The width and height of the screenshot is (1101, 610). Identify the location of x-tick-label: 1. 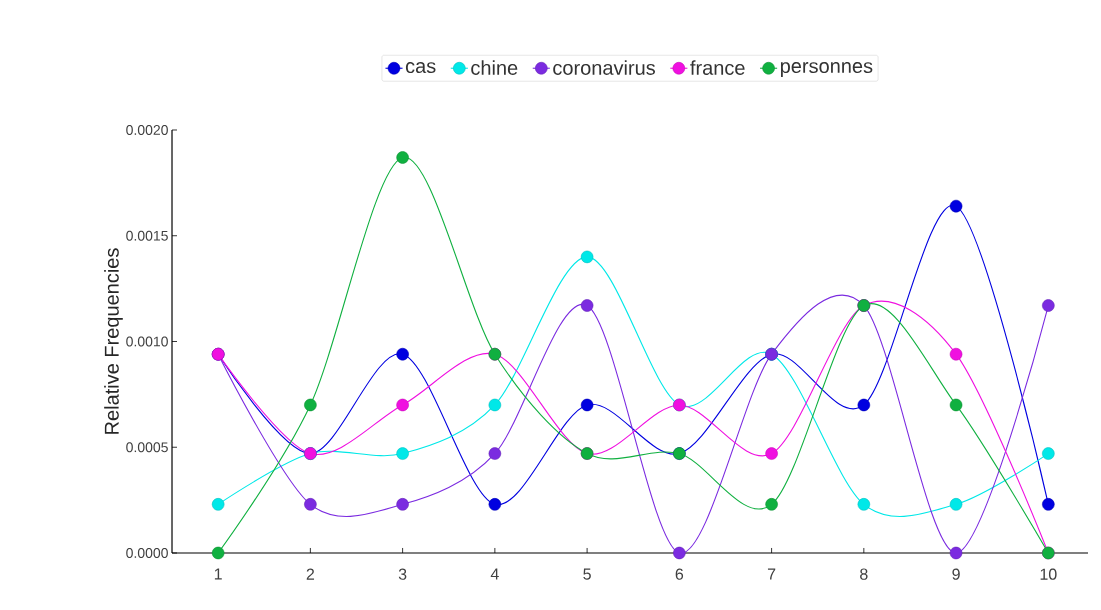
(218, 574).